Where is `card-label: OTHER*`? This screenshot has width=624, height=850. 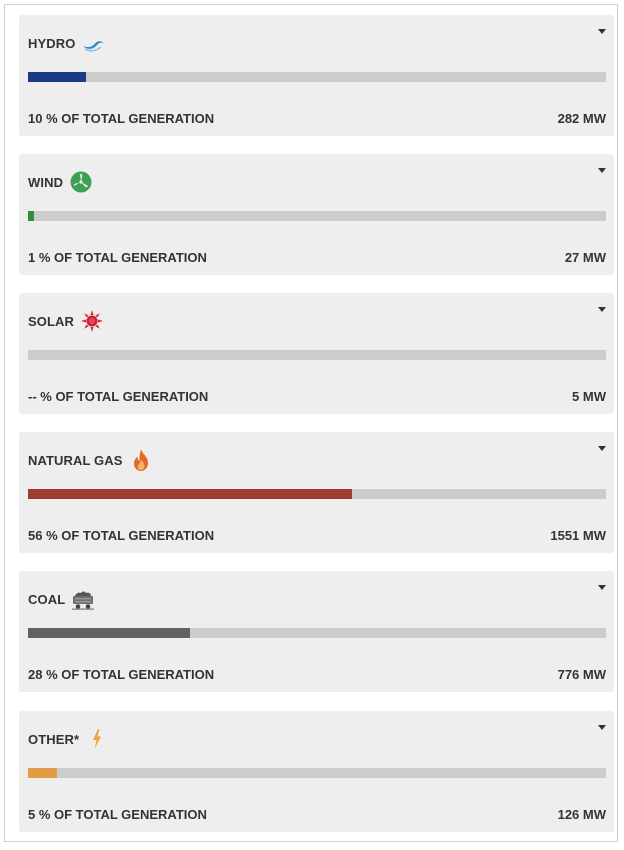
card-label: OTHER* is located at coordinates (54, 739).